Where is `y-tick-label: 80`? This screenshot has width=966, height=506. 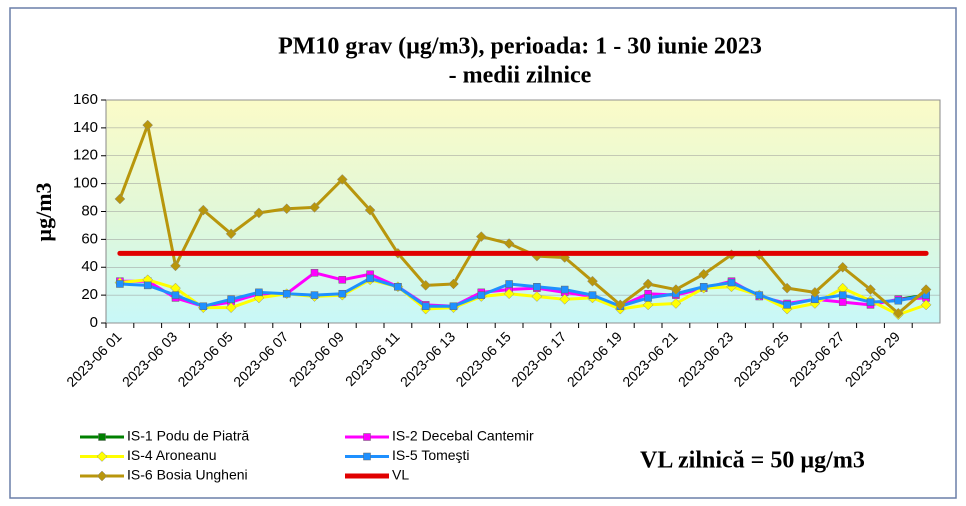 y-tick-label: 80 is located at coordinates (89, 210).